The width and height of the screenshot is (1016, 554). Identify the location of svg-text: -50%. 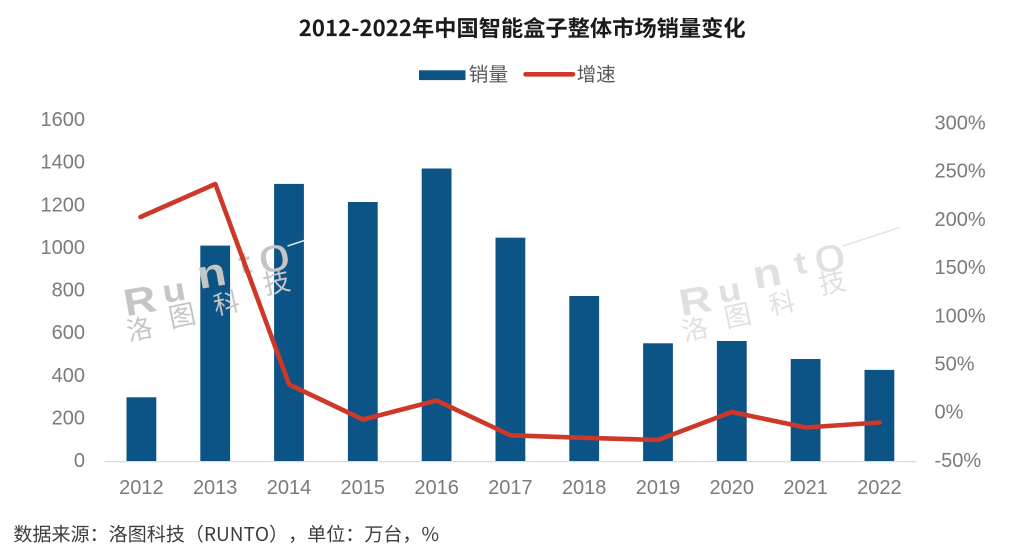
(958, 461).